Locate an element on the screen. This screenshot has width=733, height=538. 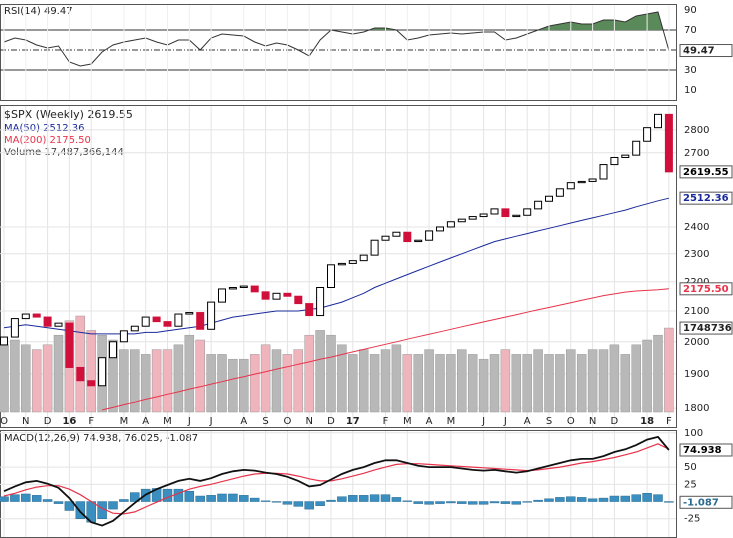
x-tick-label: F is located at coordinates (386, 421).